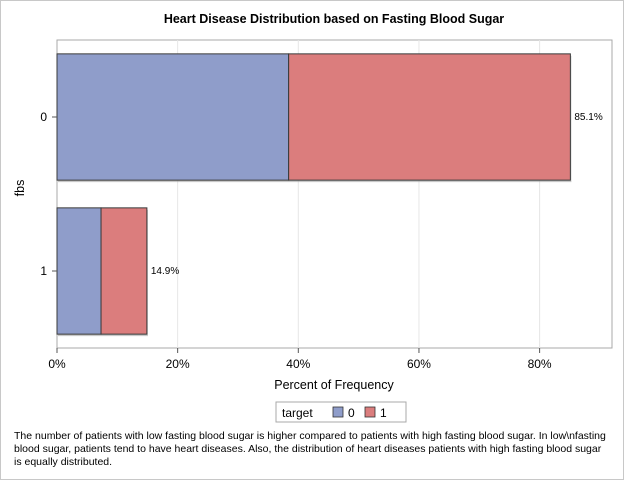 The width and height of the screenshot is (624, 480). Describe the element at coordinates (540, 364) in the screenshot. I see `x-tick-label: 80%` at that location.